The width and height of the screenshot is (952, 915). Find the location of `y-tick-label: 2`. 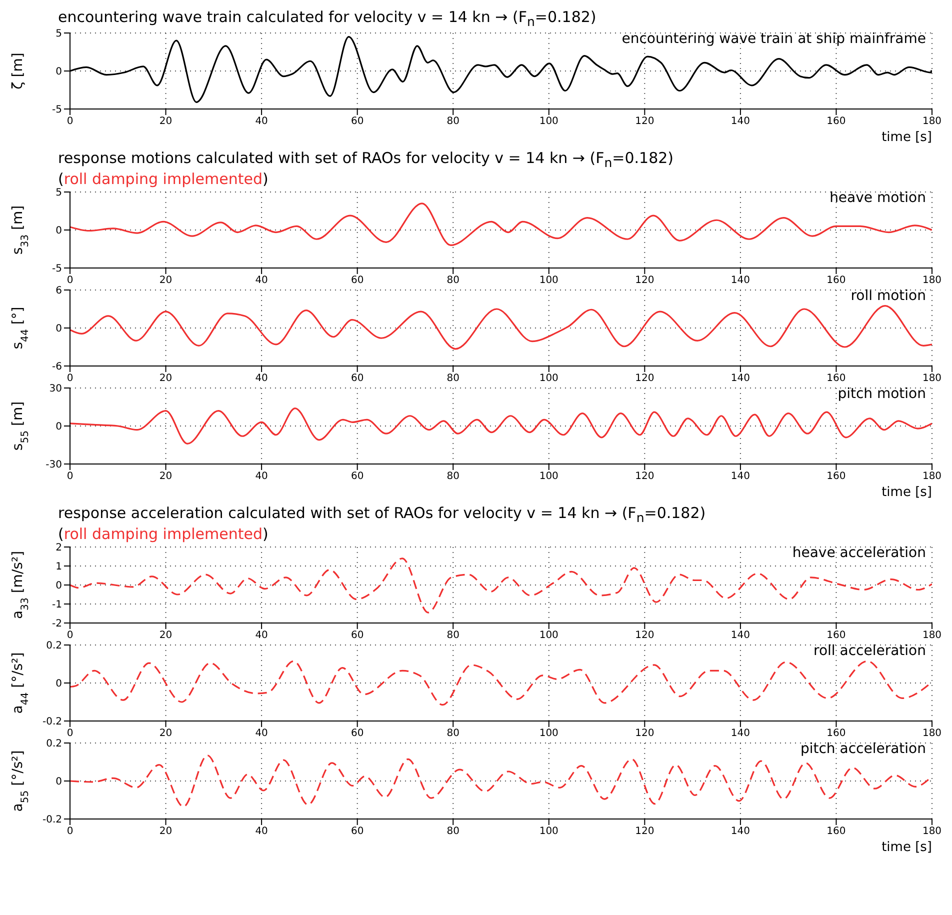

y-tick-label: 2 is located at coordinates (59, 548).